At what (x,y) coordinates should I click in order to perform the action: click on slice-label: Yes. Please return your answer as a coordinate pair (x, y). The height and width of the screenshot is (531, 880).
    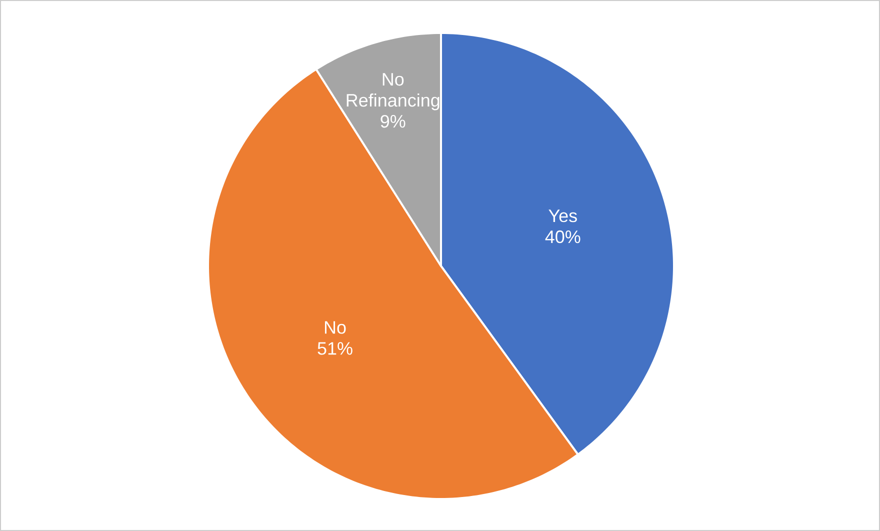
    Looking at the image, I should click on (562, 216).